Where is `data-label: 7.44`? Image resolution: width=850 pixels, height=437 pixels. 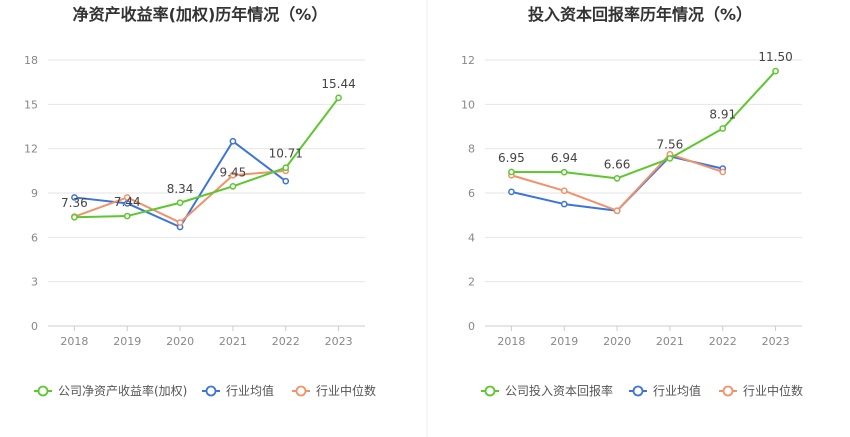 data-label: 7.44 is located at coordinates (127, 202).